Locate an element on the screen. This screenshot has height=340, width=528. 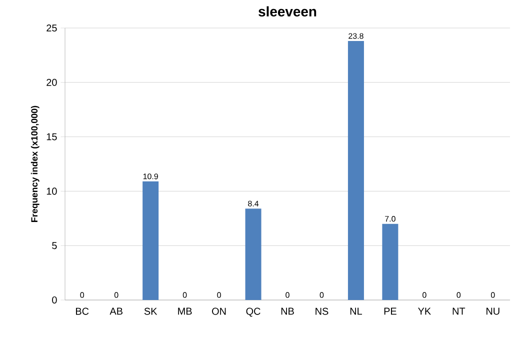
y-tick-label: 25 is located at coordinates (51, 28).